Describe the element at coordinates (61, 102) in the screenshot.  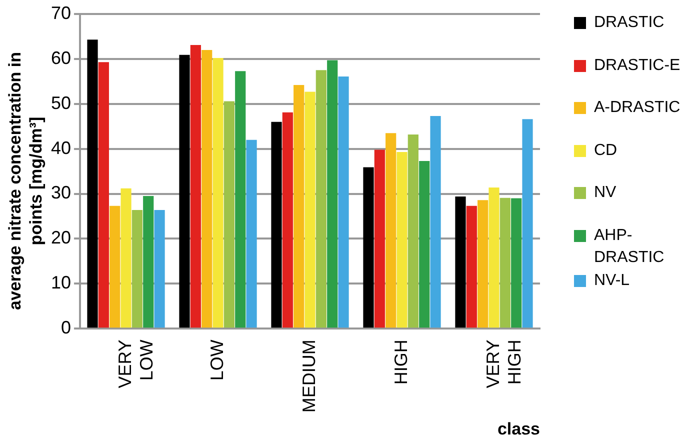
I see `y-tick-label: 50` at that location.